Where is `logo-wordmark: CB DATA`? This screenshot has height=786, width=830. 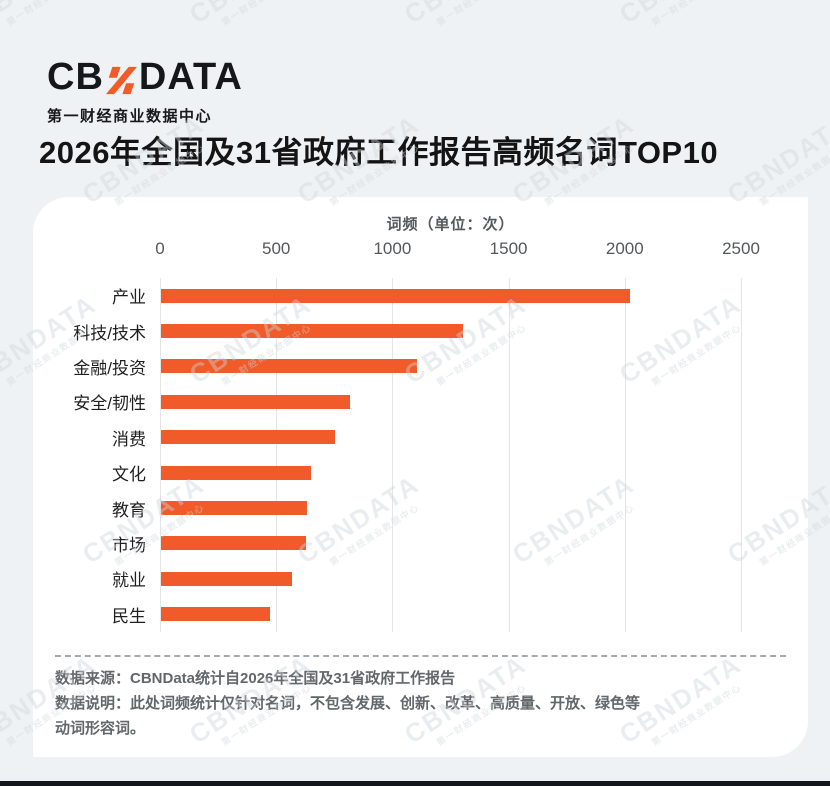
logo-wordmark: CB DATA is located at coordinates (145, 77).